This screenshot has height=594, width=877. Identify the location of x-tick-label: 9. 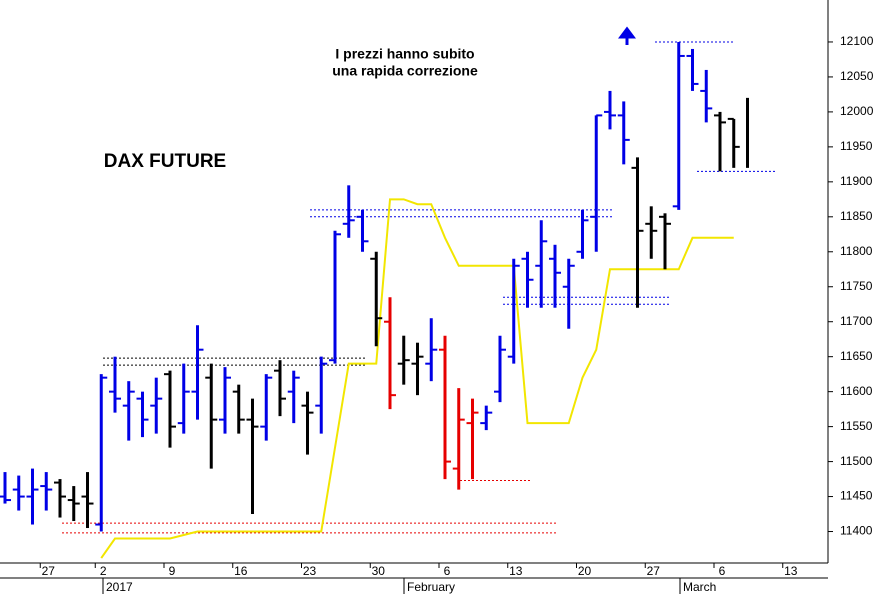
(172, 571).